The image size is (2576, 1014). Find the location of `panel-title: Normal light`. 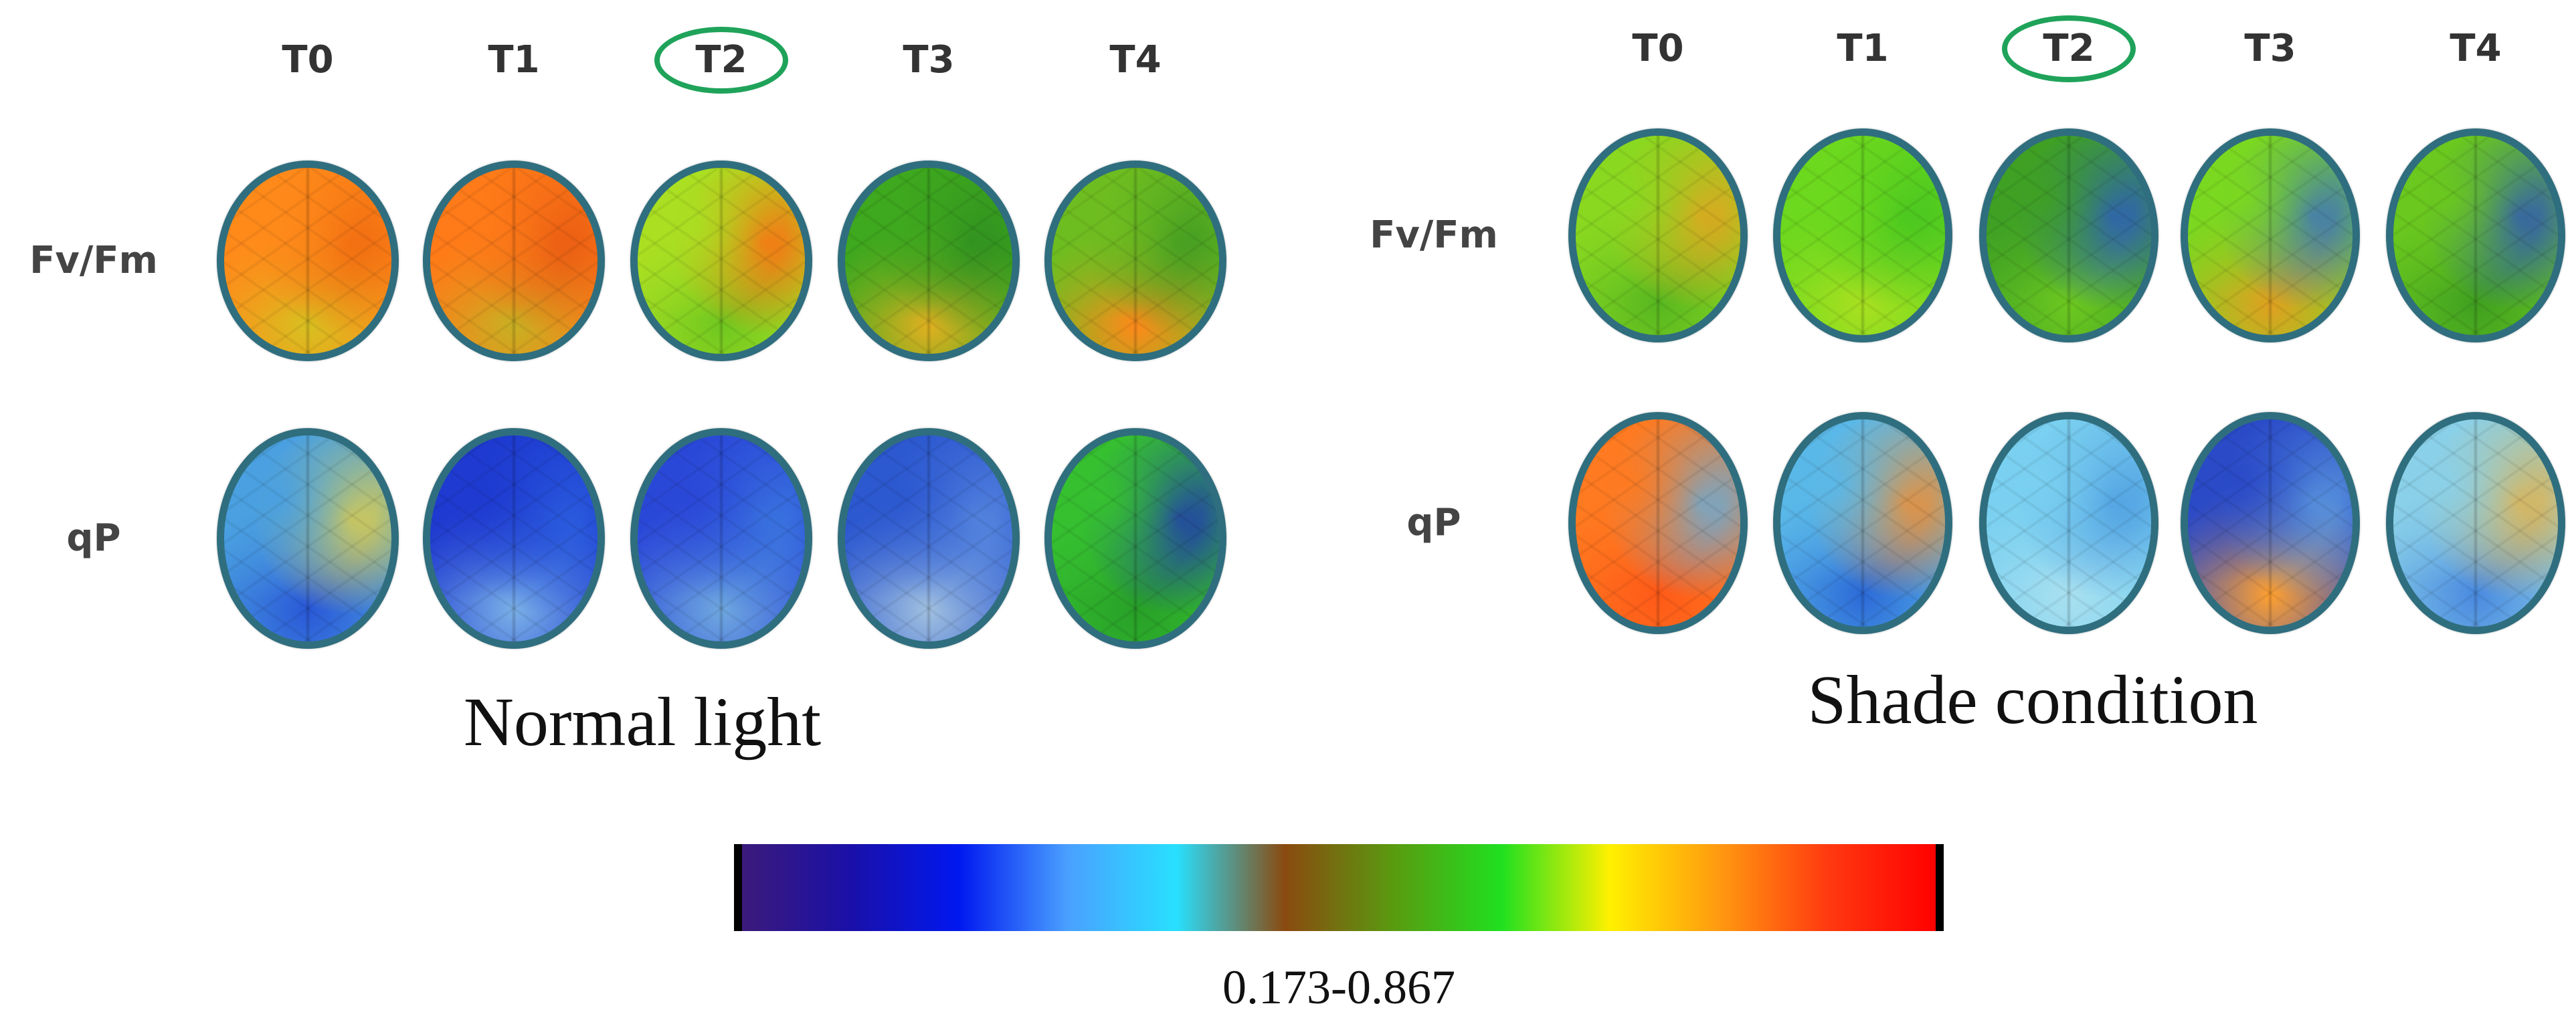

panel-title: Normal light is located at coordinates (642, 722).